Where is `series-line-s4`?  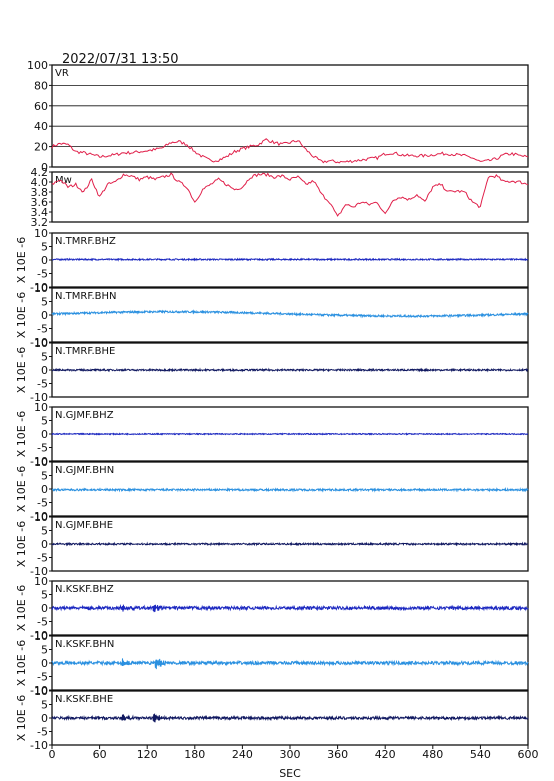 series-line-s4 is located at coordinates (290, 434).